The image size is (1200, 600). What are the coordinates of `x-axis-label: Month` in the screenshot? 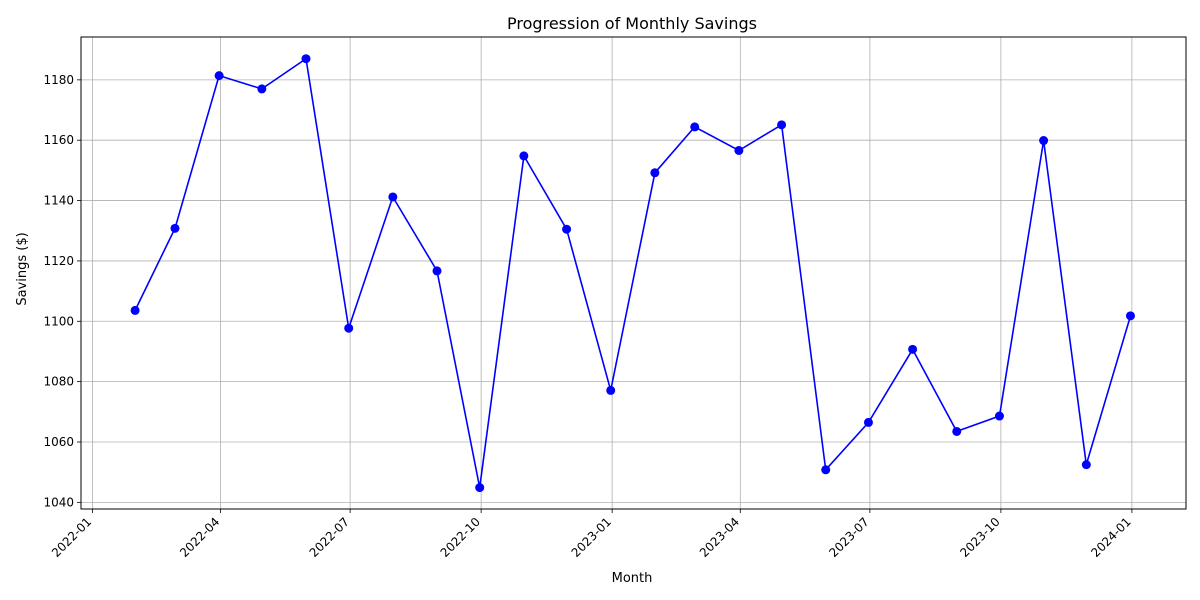 It's located at (632, 578).